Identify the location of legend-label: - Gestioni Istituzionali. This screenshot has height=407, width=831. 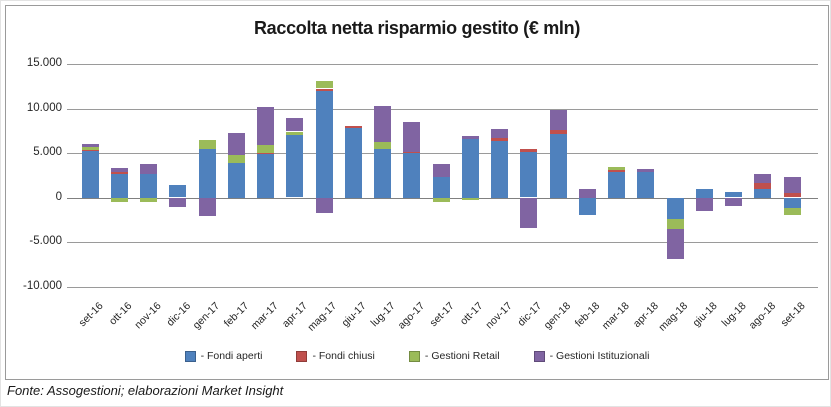
(599, 356).